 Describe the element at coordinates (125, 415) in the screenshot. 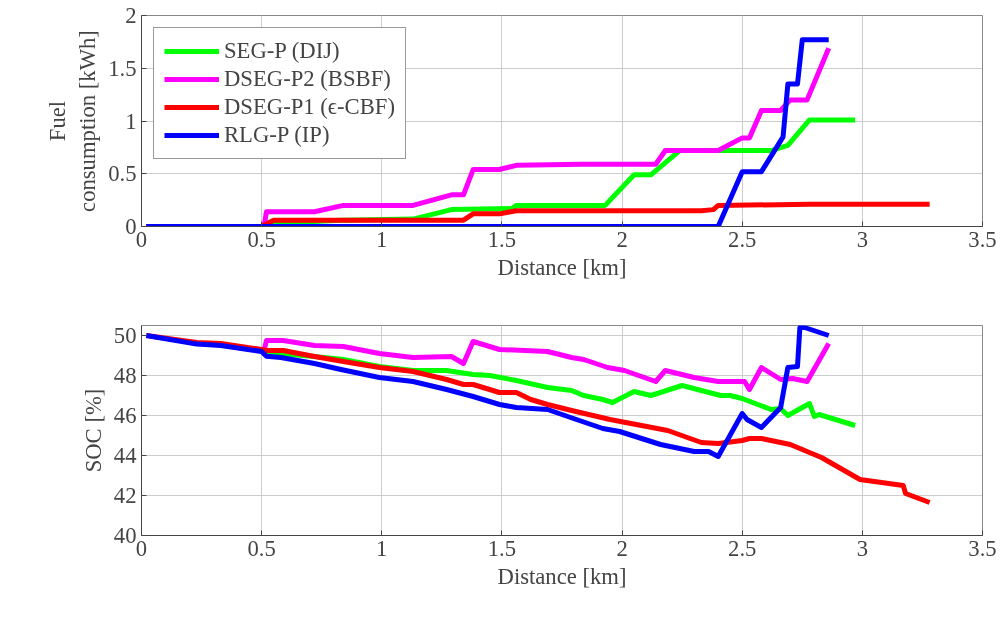

I see `y-tick-label: 46` at that location.